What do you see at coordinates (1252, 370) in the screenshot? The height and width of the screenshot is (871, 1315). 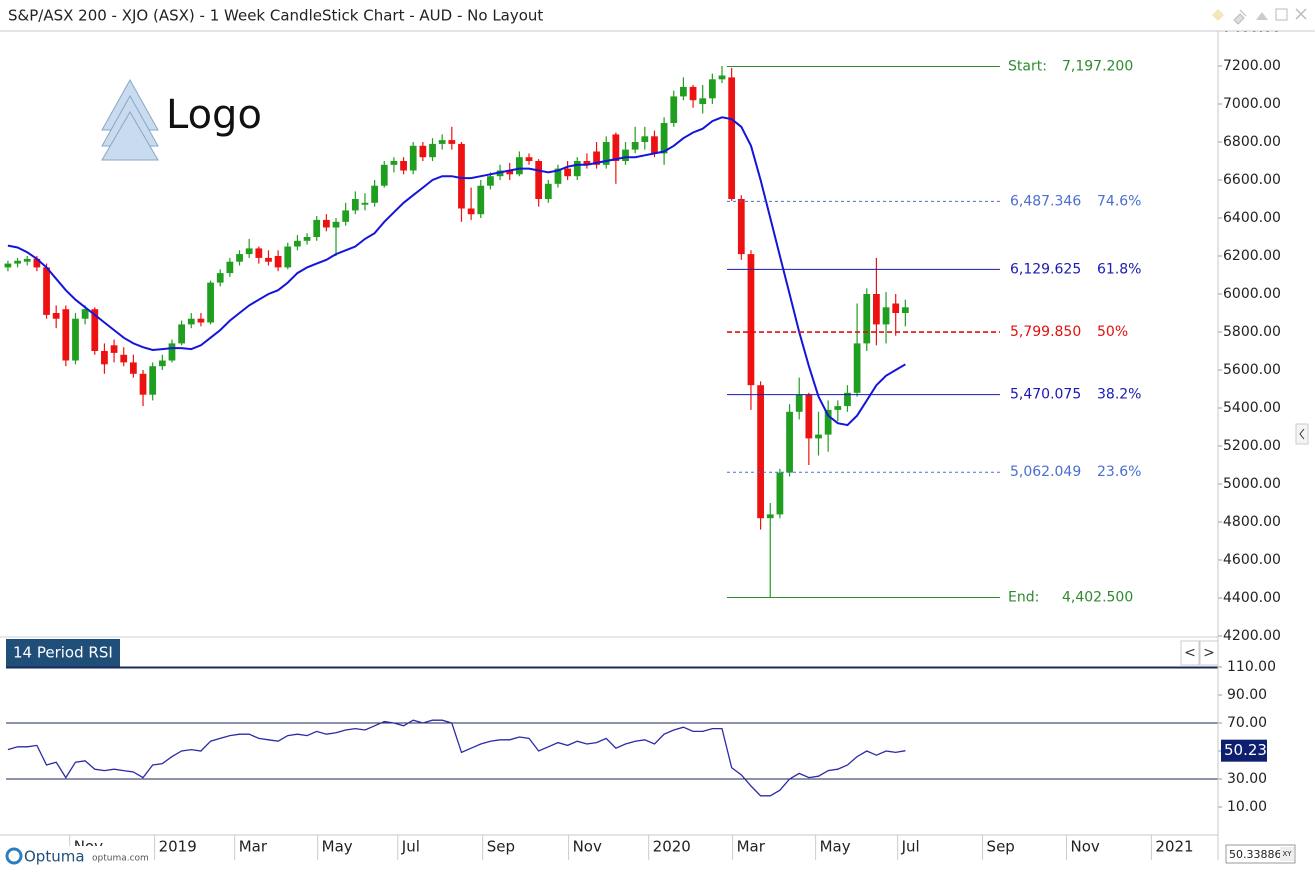 I see `y-tick-label: 5600.00` at bounding box center [1252, 370].